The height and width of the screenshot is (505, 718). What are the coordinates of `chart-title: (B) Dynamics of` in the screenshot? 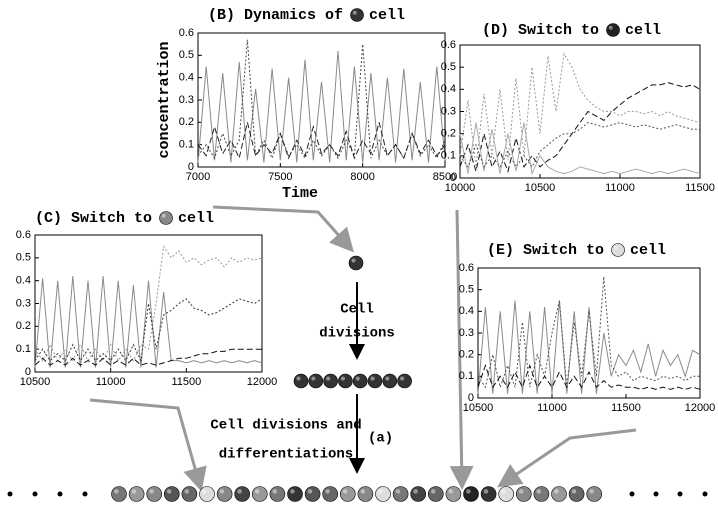 It's located at (275, 15).